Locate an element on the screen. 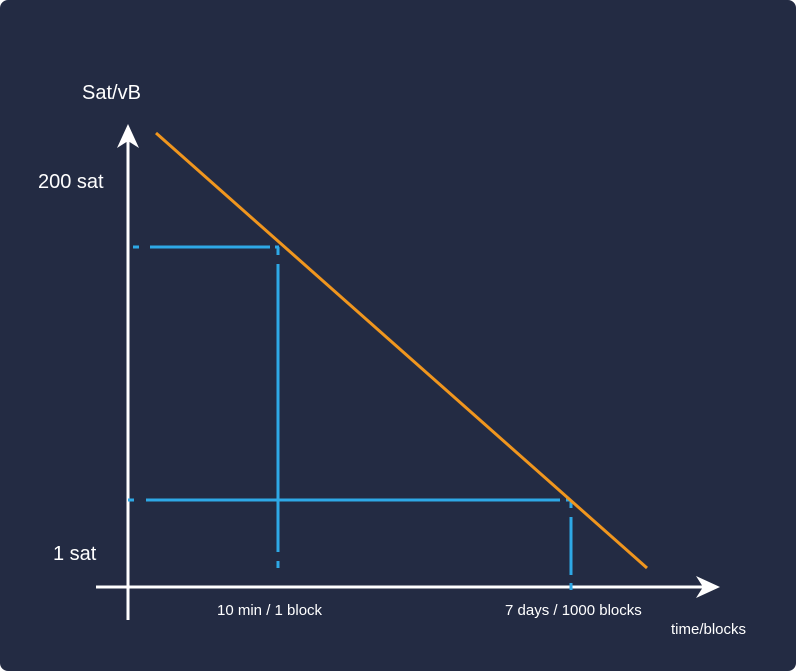 The width and height of the screenshot is (796, 671). x-axis-label: time/blocks is located at coordinates (708, 629).